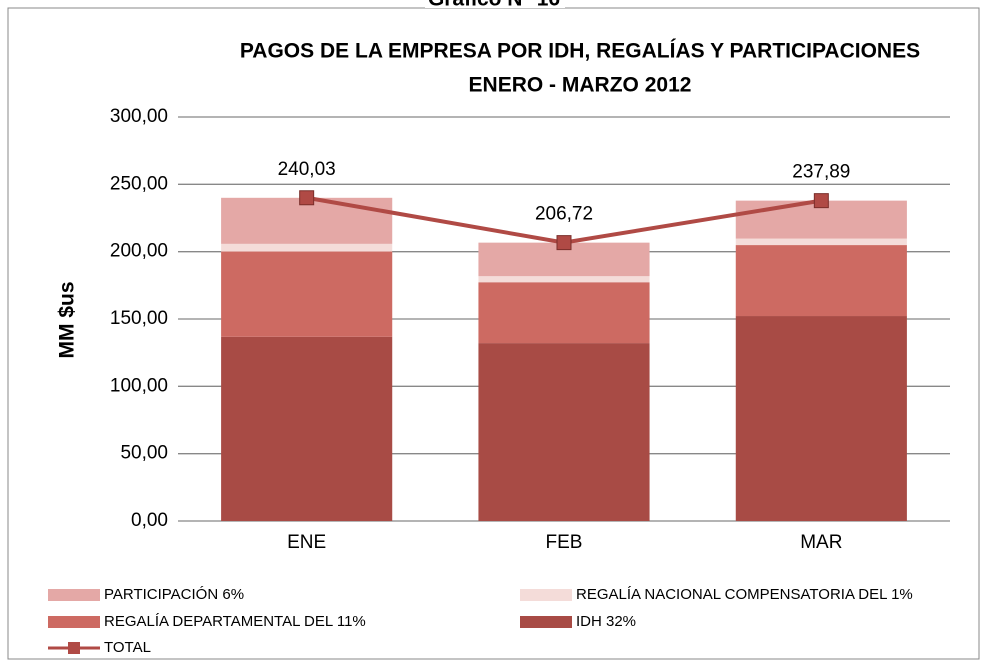  Describe the element at coordinates (144, 453) in the screenshot. I see `y-tick-label: 50,00` at that location.